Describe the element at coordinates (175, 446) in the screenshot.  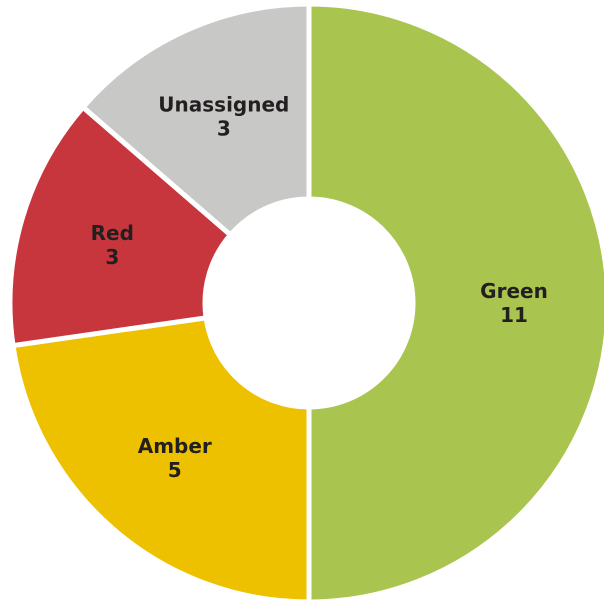
I see `slice-label-amber: Amber` at that location.